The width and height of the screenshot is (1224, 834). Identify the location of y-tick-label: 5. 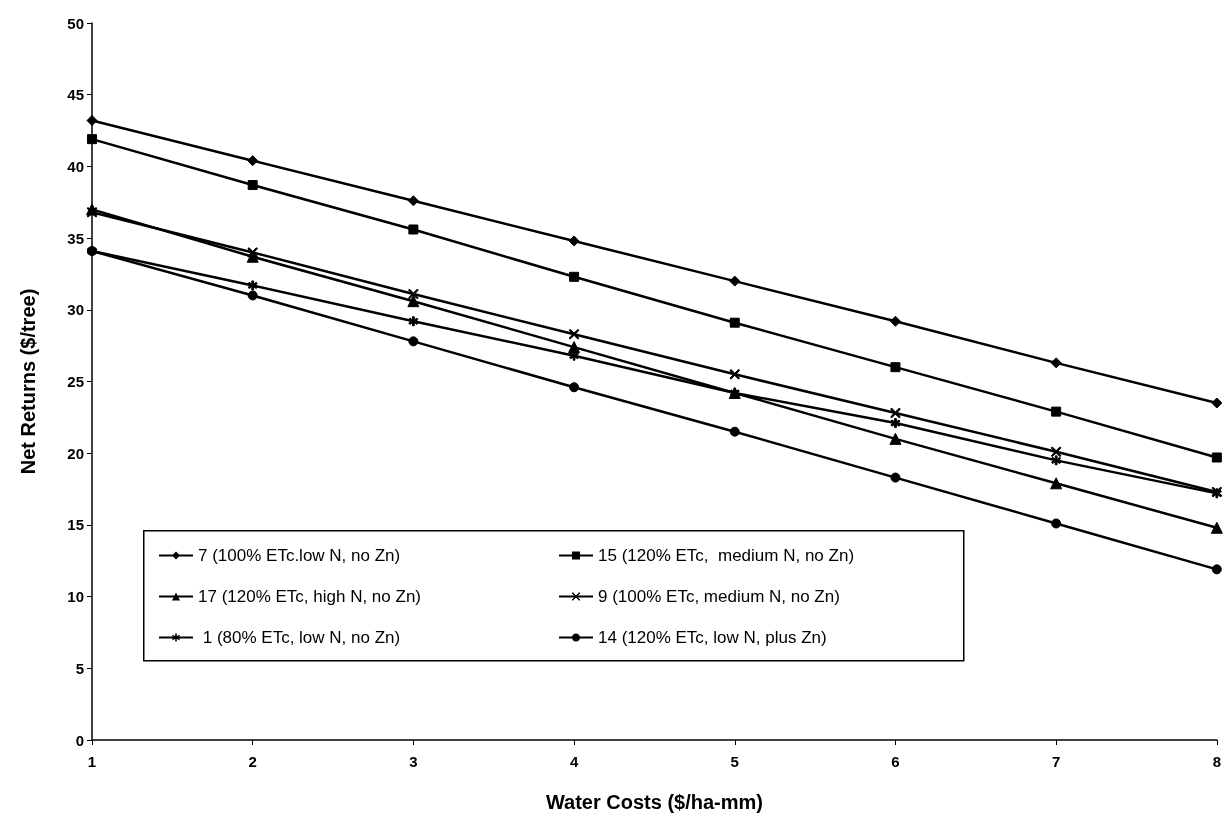
(79, 668).